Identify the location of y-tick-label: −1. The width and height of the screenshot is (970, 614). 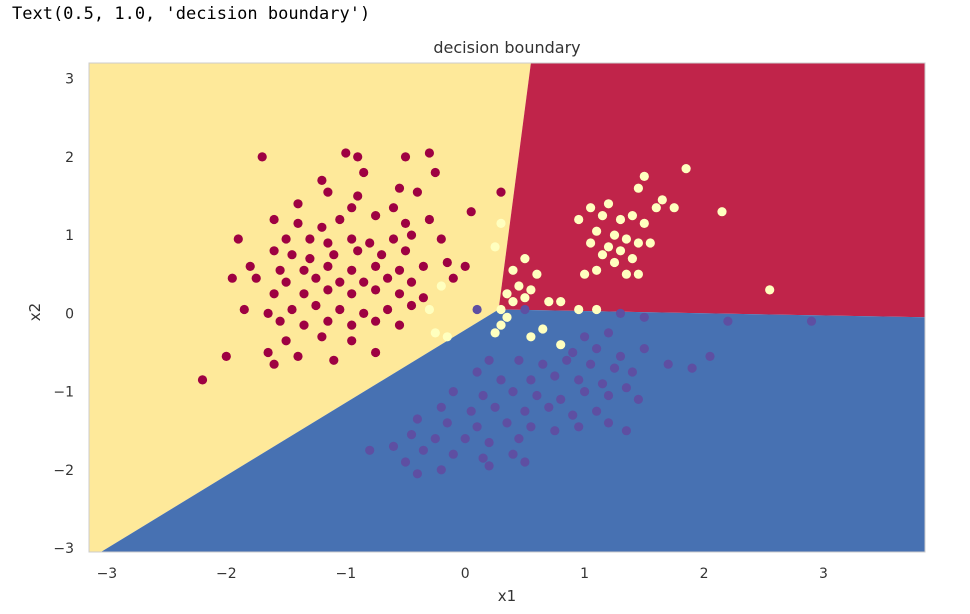
(63, 393).